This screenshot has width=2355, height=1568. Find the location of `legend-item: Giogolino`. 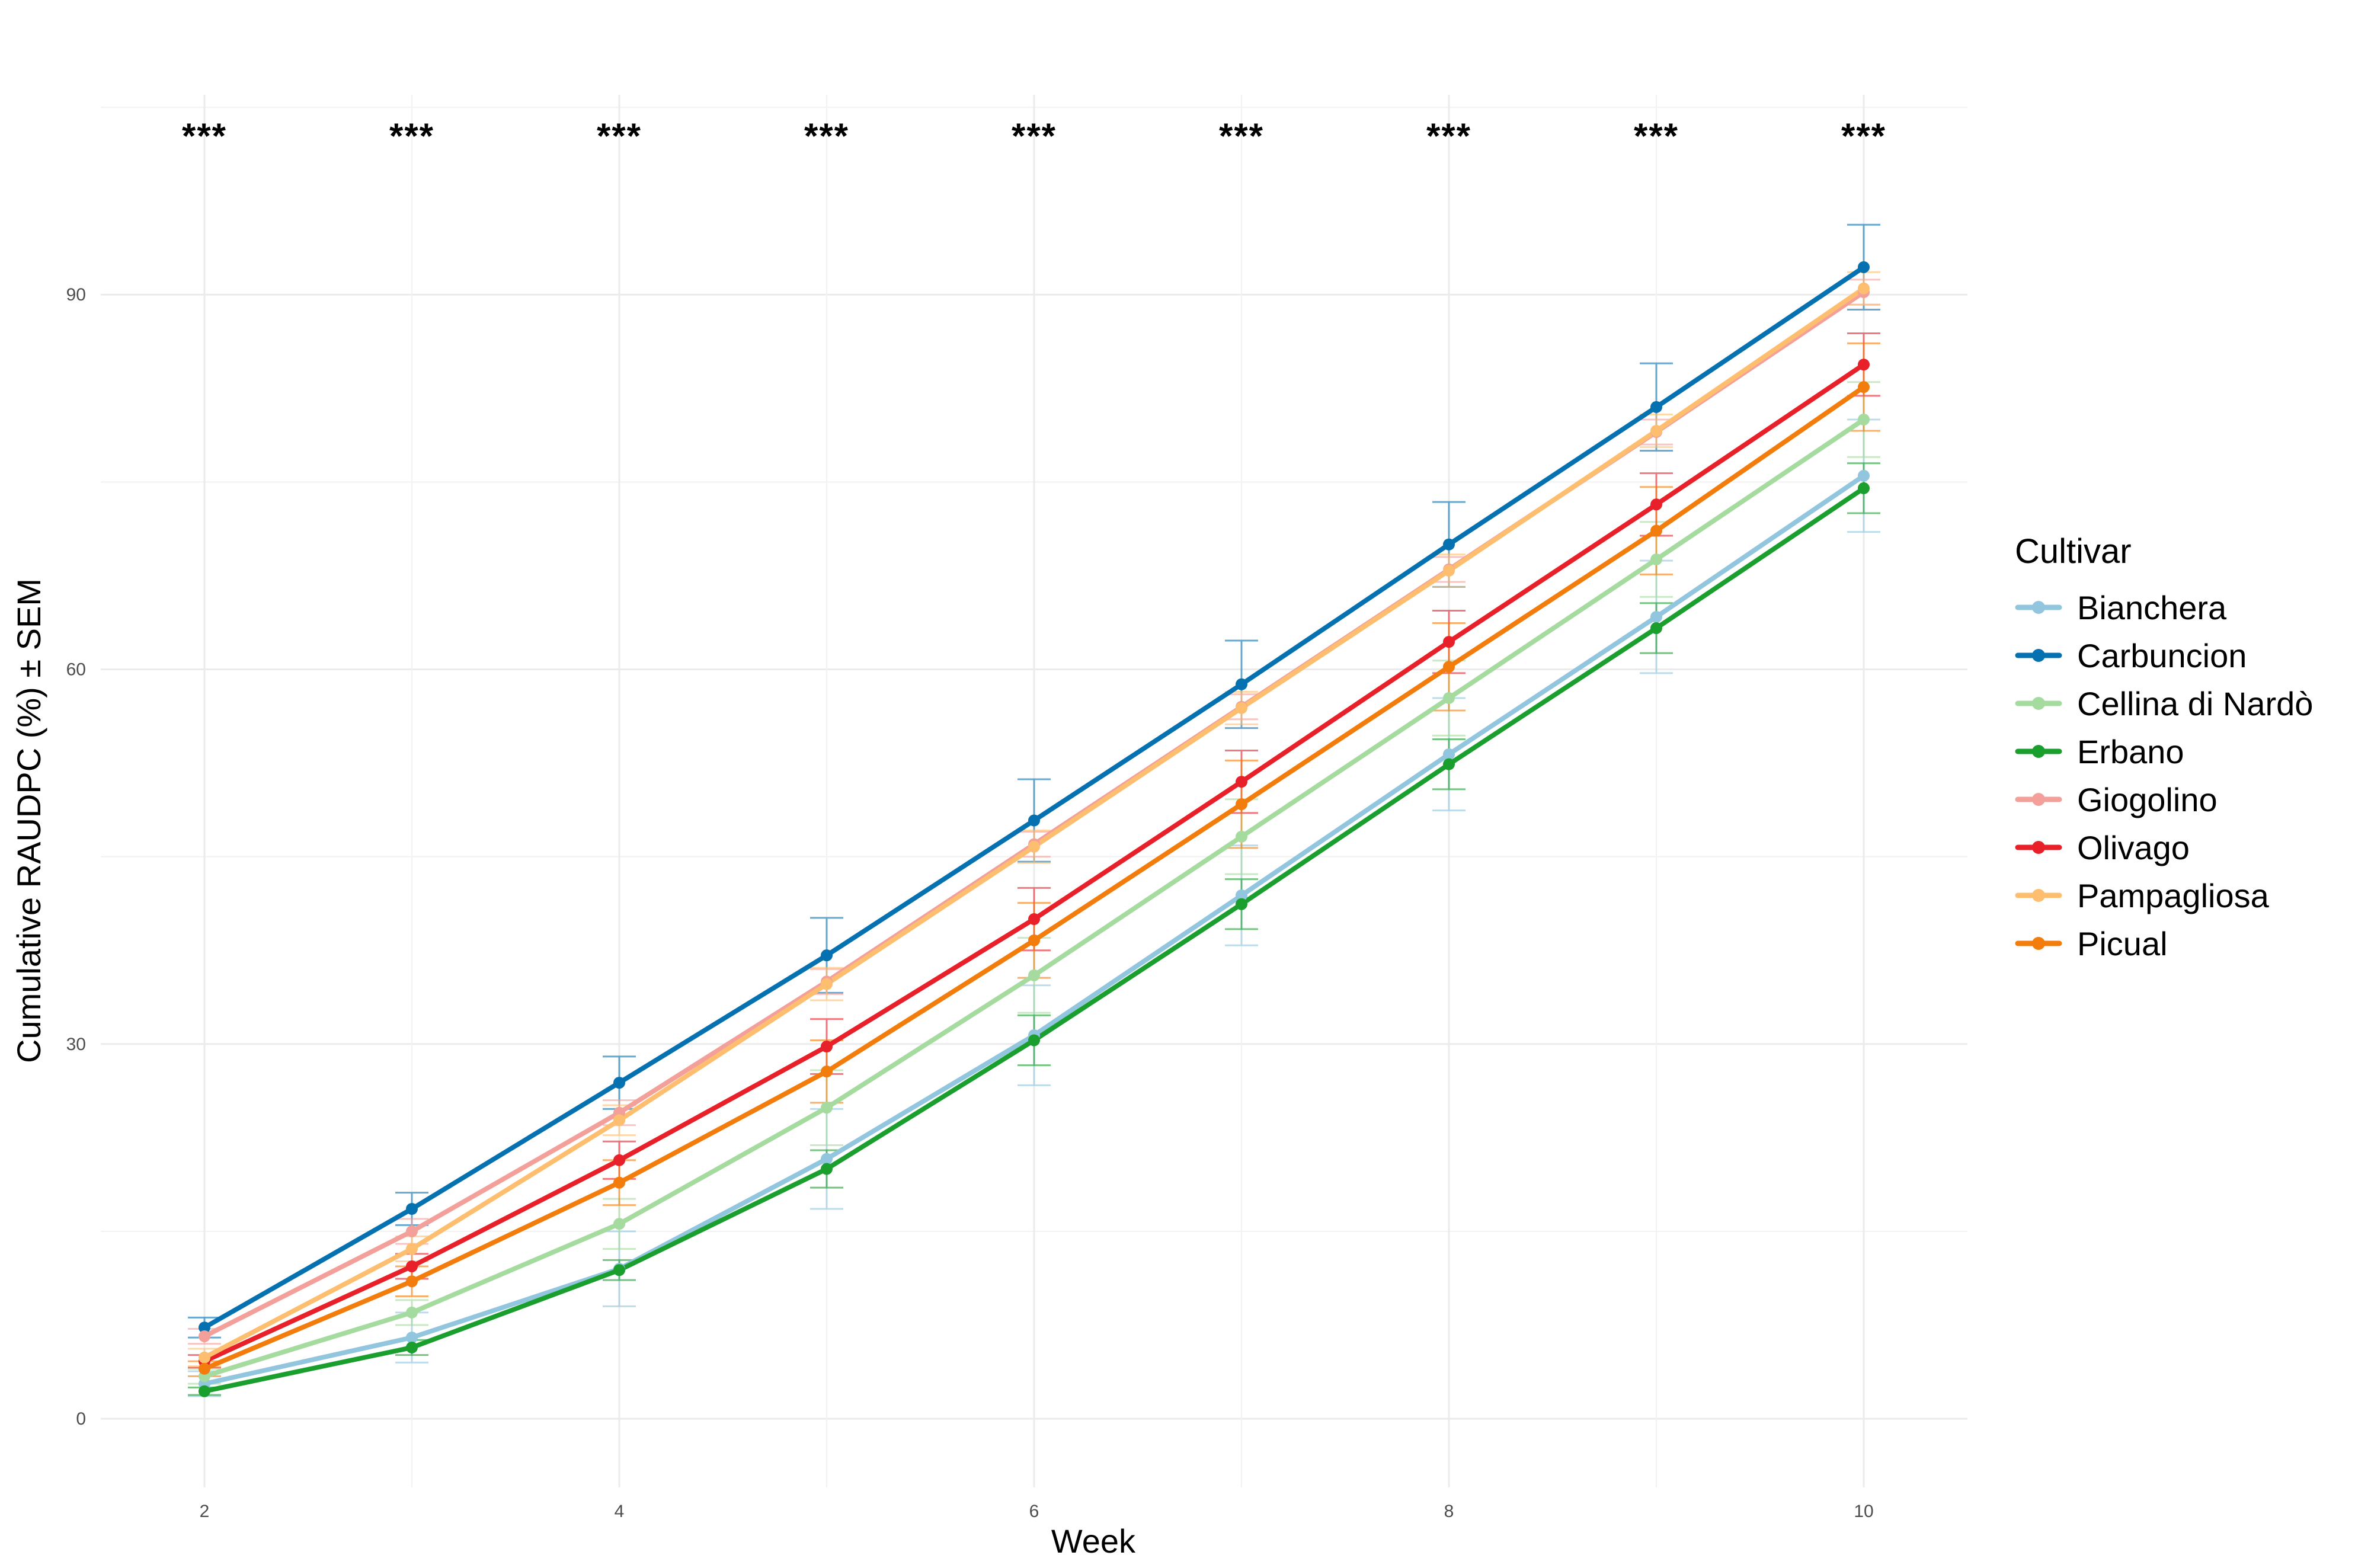

legend-item: Giogolino is located at coordinates (2116, 799).